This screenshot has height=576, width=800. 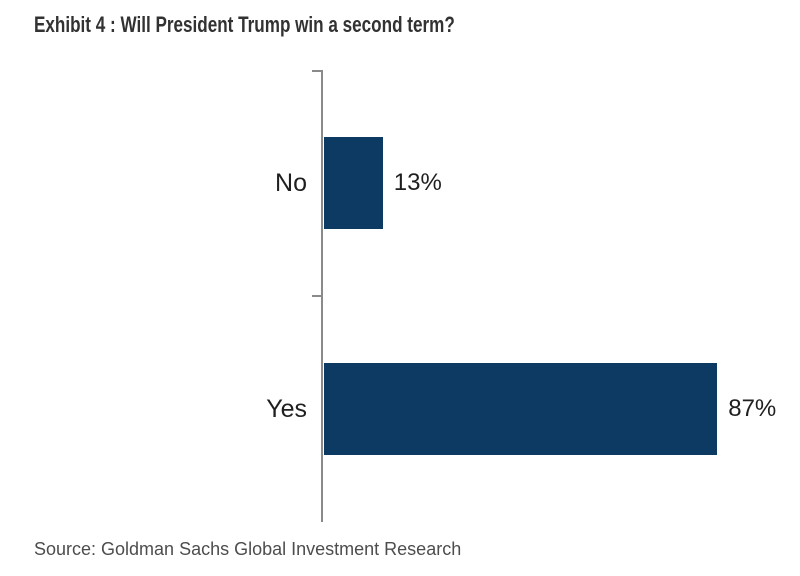 What do you see at coordinates (353, 183) in the screenshot?
I see `bar-no` at bounding box center [353, 183].